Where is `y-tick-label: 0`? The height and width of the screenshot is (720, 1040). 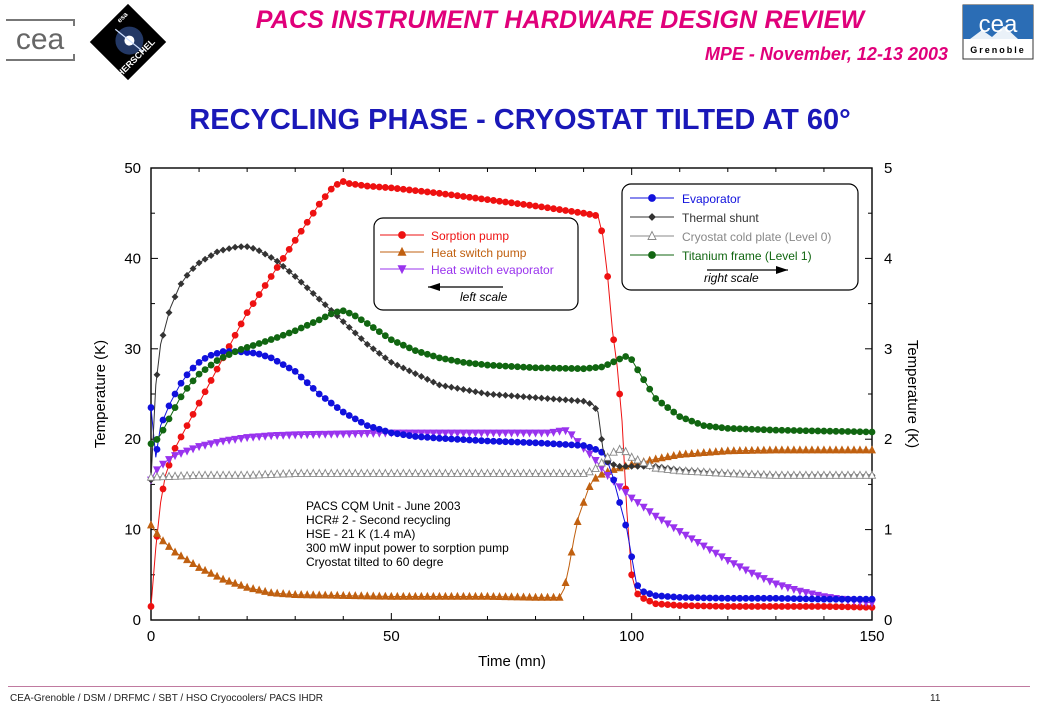 y-tick-label: 0 is located at coordinates (137, 620).